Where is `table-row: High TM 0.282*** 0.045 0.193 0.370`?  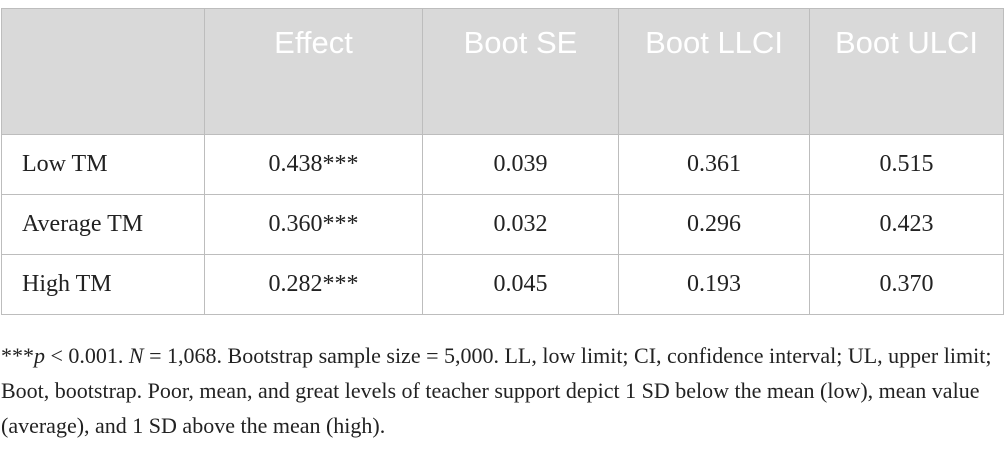
table-row: High TM 0.282*** 0.045 0.193 0.370 is located at coordinates (502, 284).